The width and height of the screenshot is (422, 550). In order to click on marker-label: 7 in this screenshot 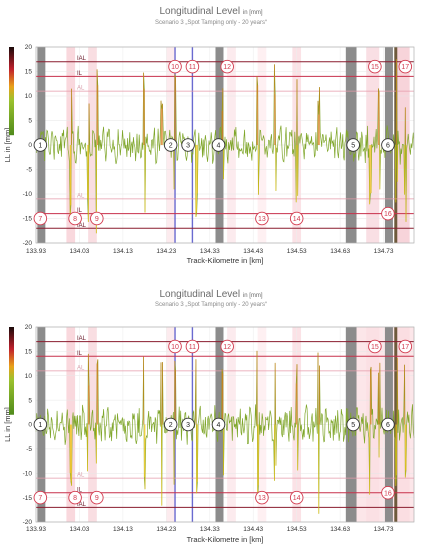, I will do `click(40, 219)`.